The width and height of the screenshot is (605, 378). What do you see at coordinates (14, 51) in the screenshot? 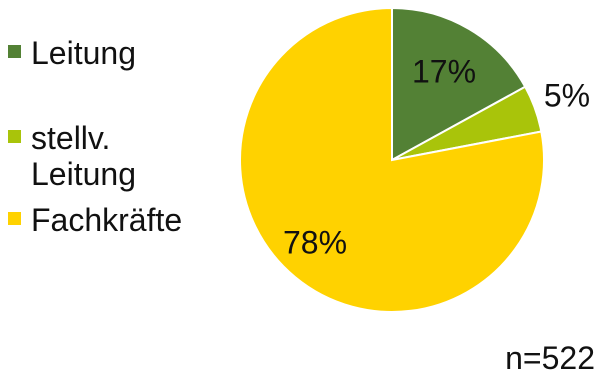
I see `legend-swatch-leitung` at bounding box center [14, 51].